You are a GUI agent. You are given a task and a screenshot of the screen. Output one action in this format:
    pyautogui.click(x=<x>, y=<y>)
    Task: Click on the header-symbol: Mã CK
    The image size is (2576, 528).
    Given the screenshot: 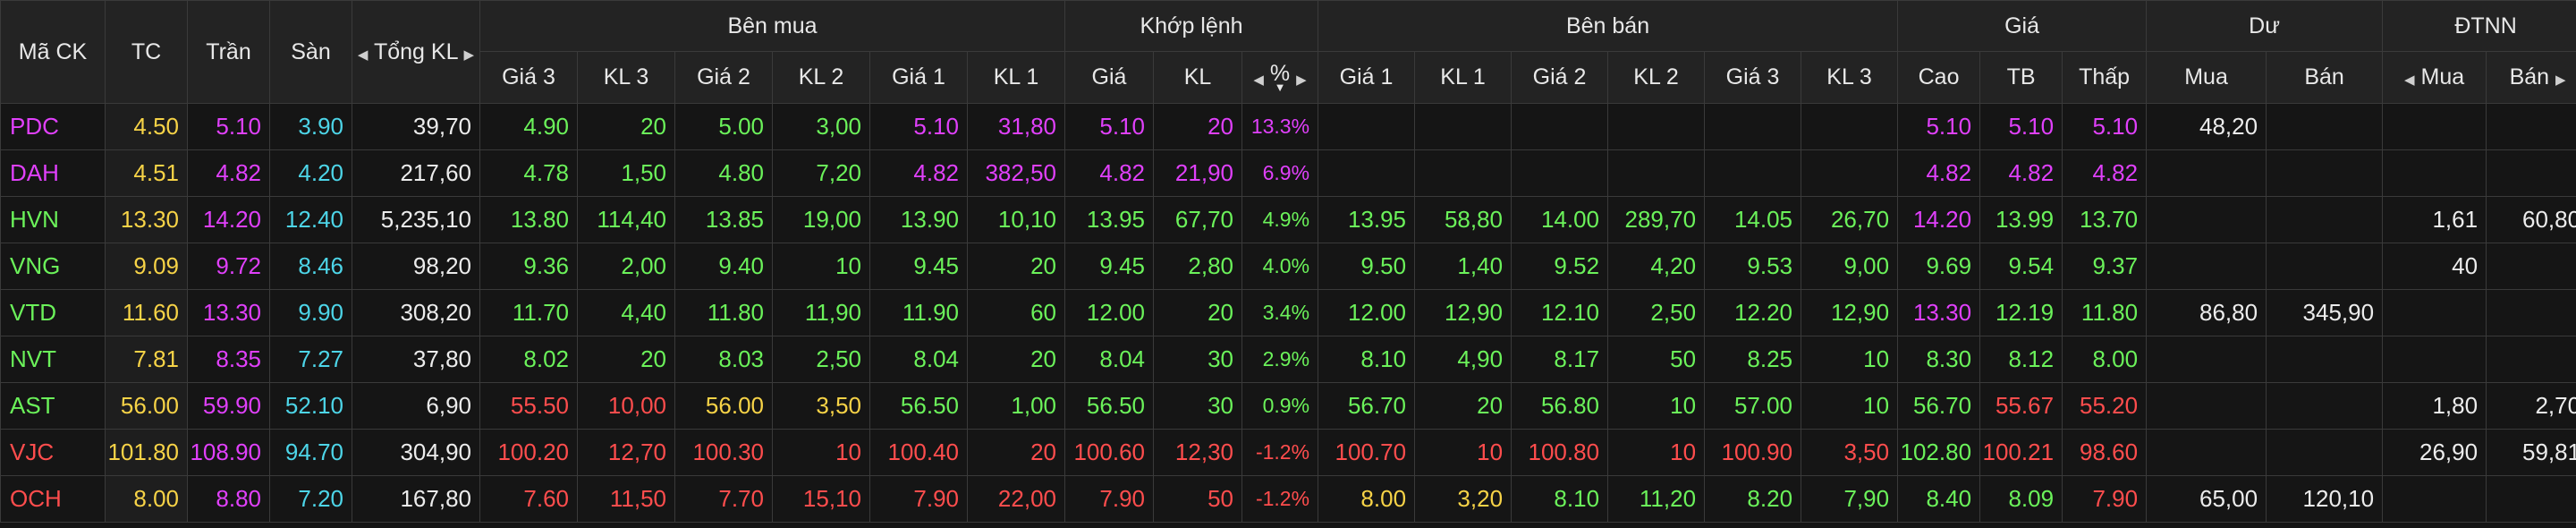 What is the action you would take?
    pyautogui.click(x=53, y=52)
    